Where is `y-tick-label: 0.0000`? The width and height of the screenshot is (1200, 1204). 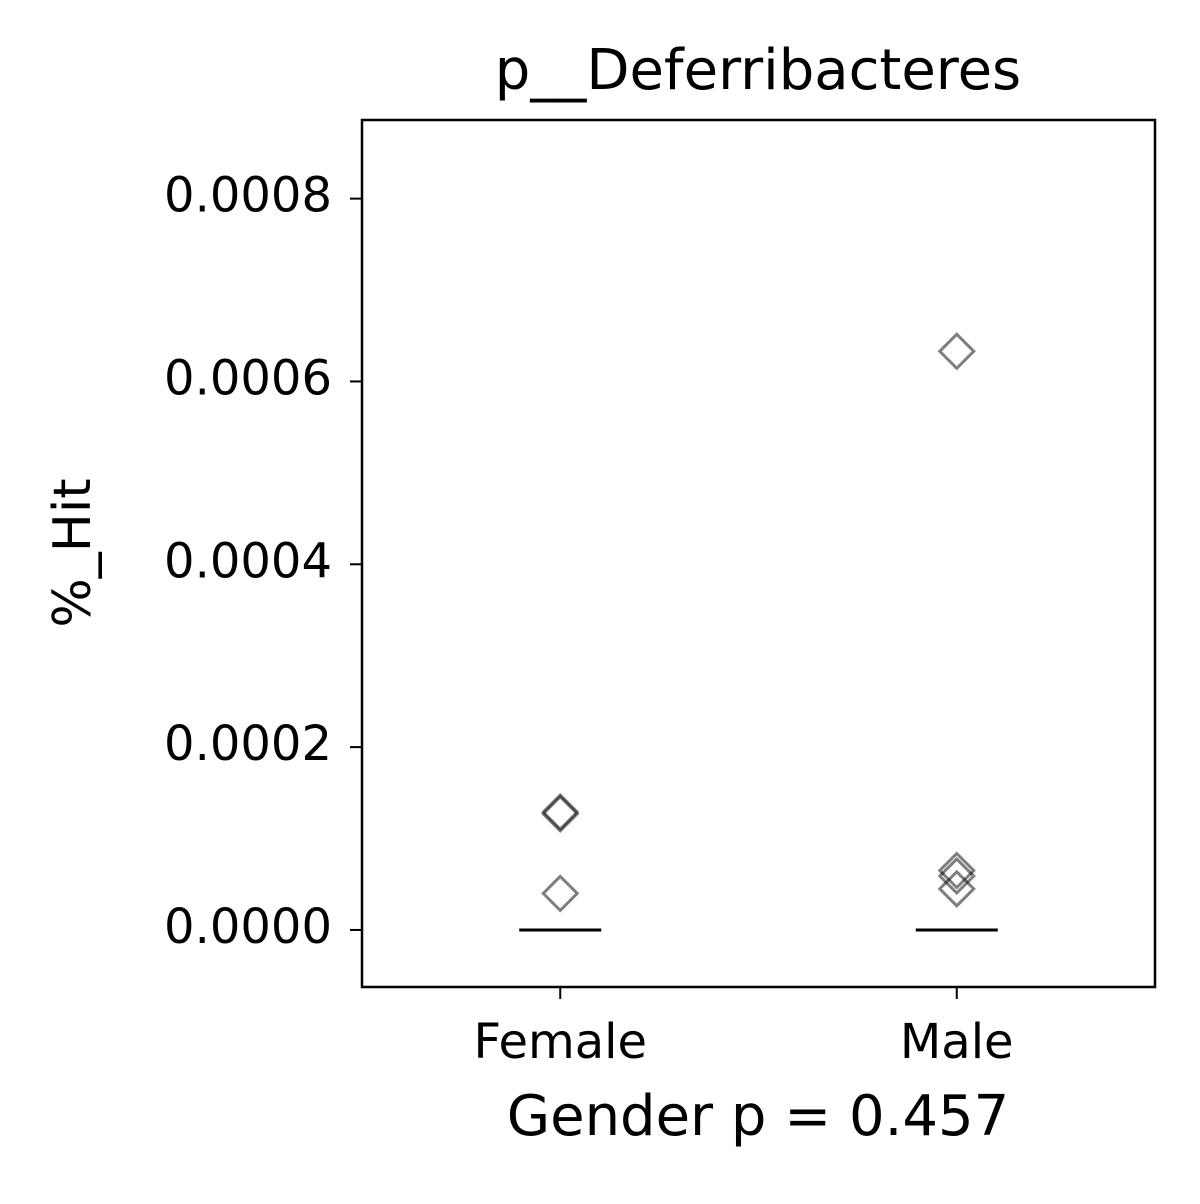 y-tick-label: 0.0000 is located at coordinates (248, 927).